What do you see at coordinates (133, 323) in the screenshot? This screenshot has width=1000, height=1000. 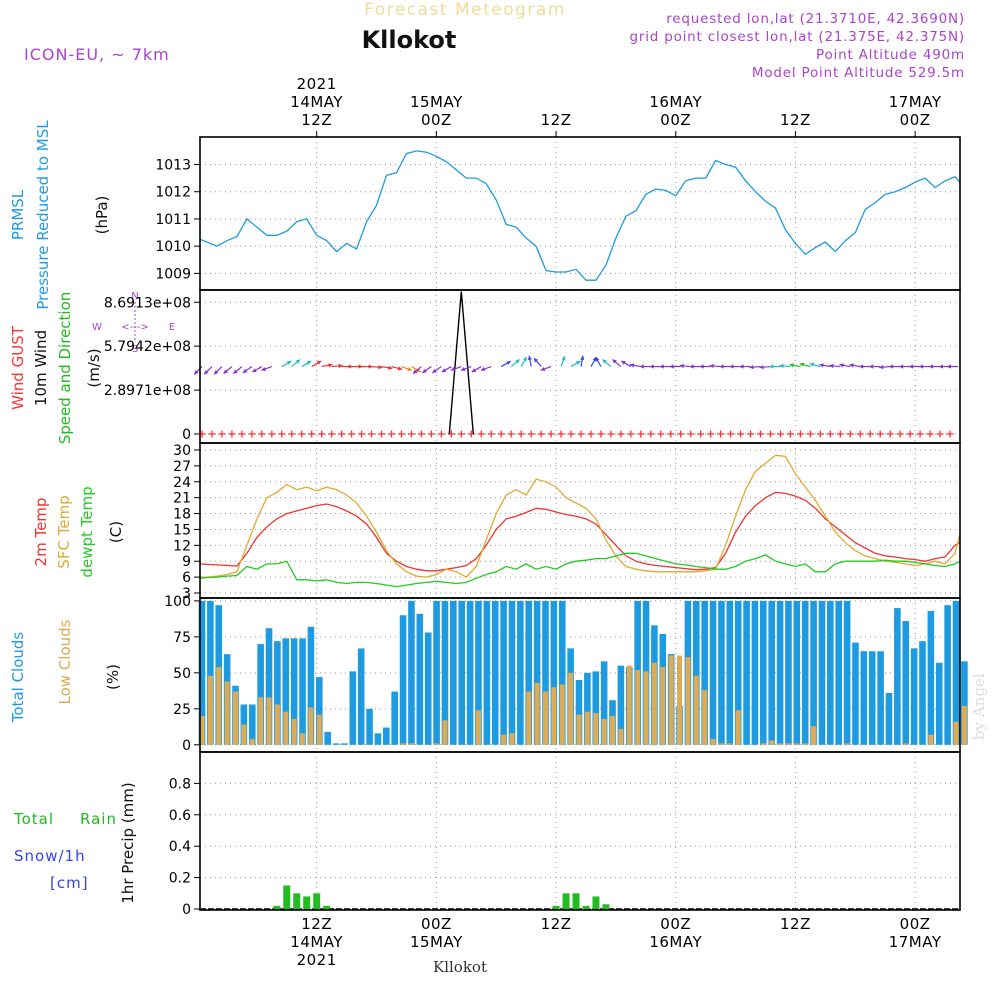 I see `compass-rose: N W <---> E S` at bounding box center [133, 323].